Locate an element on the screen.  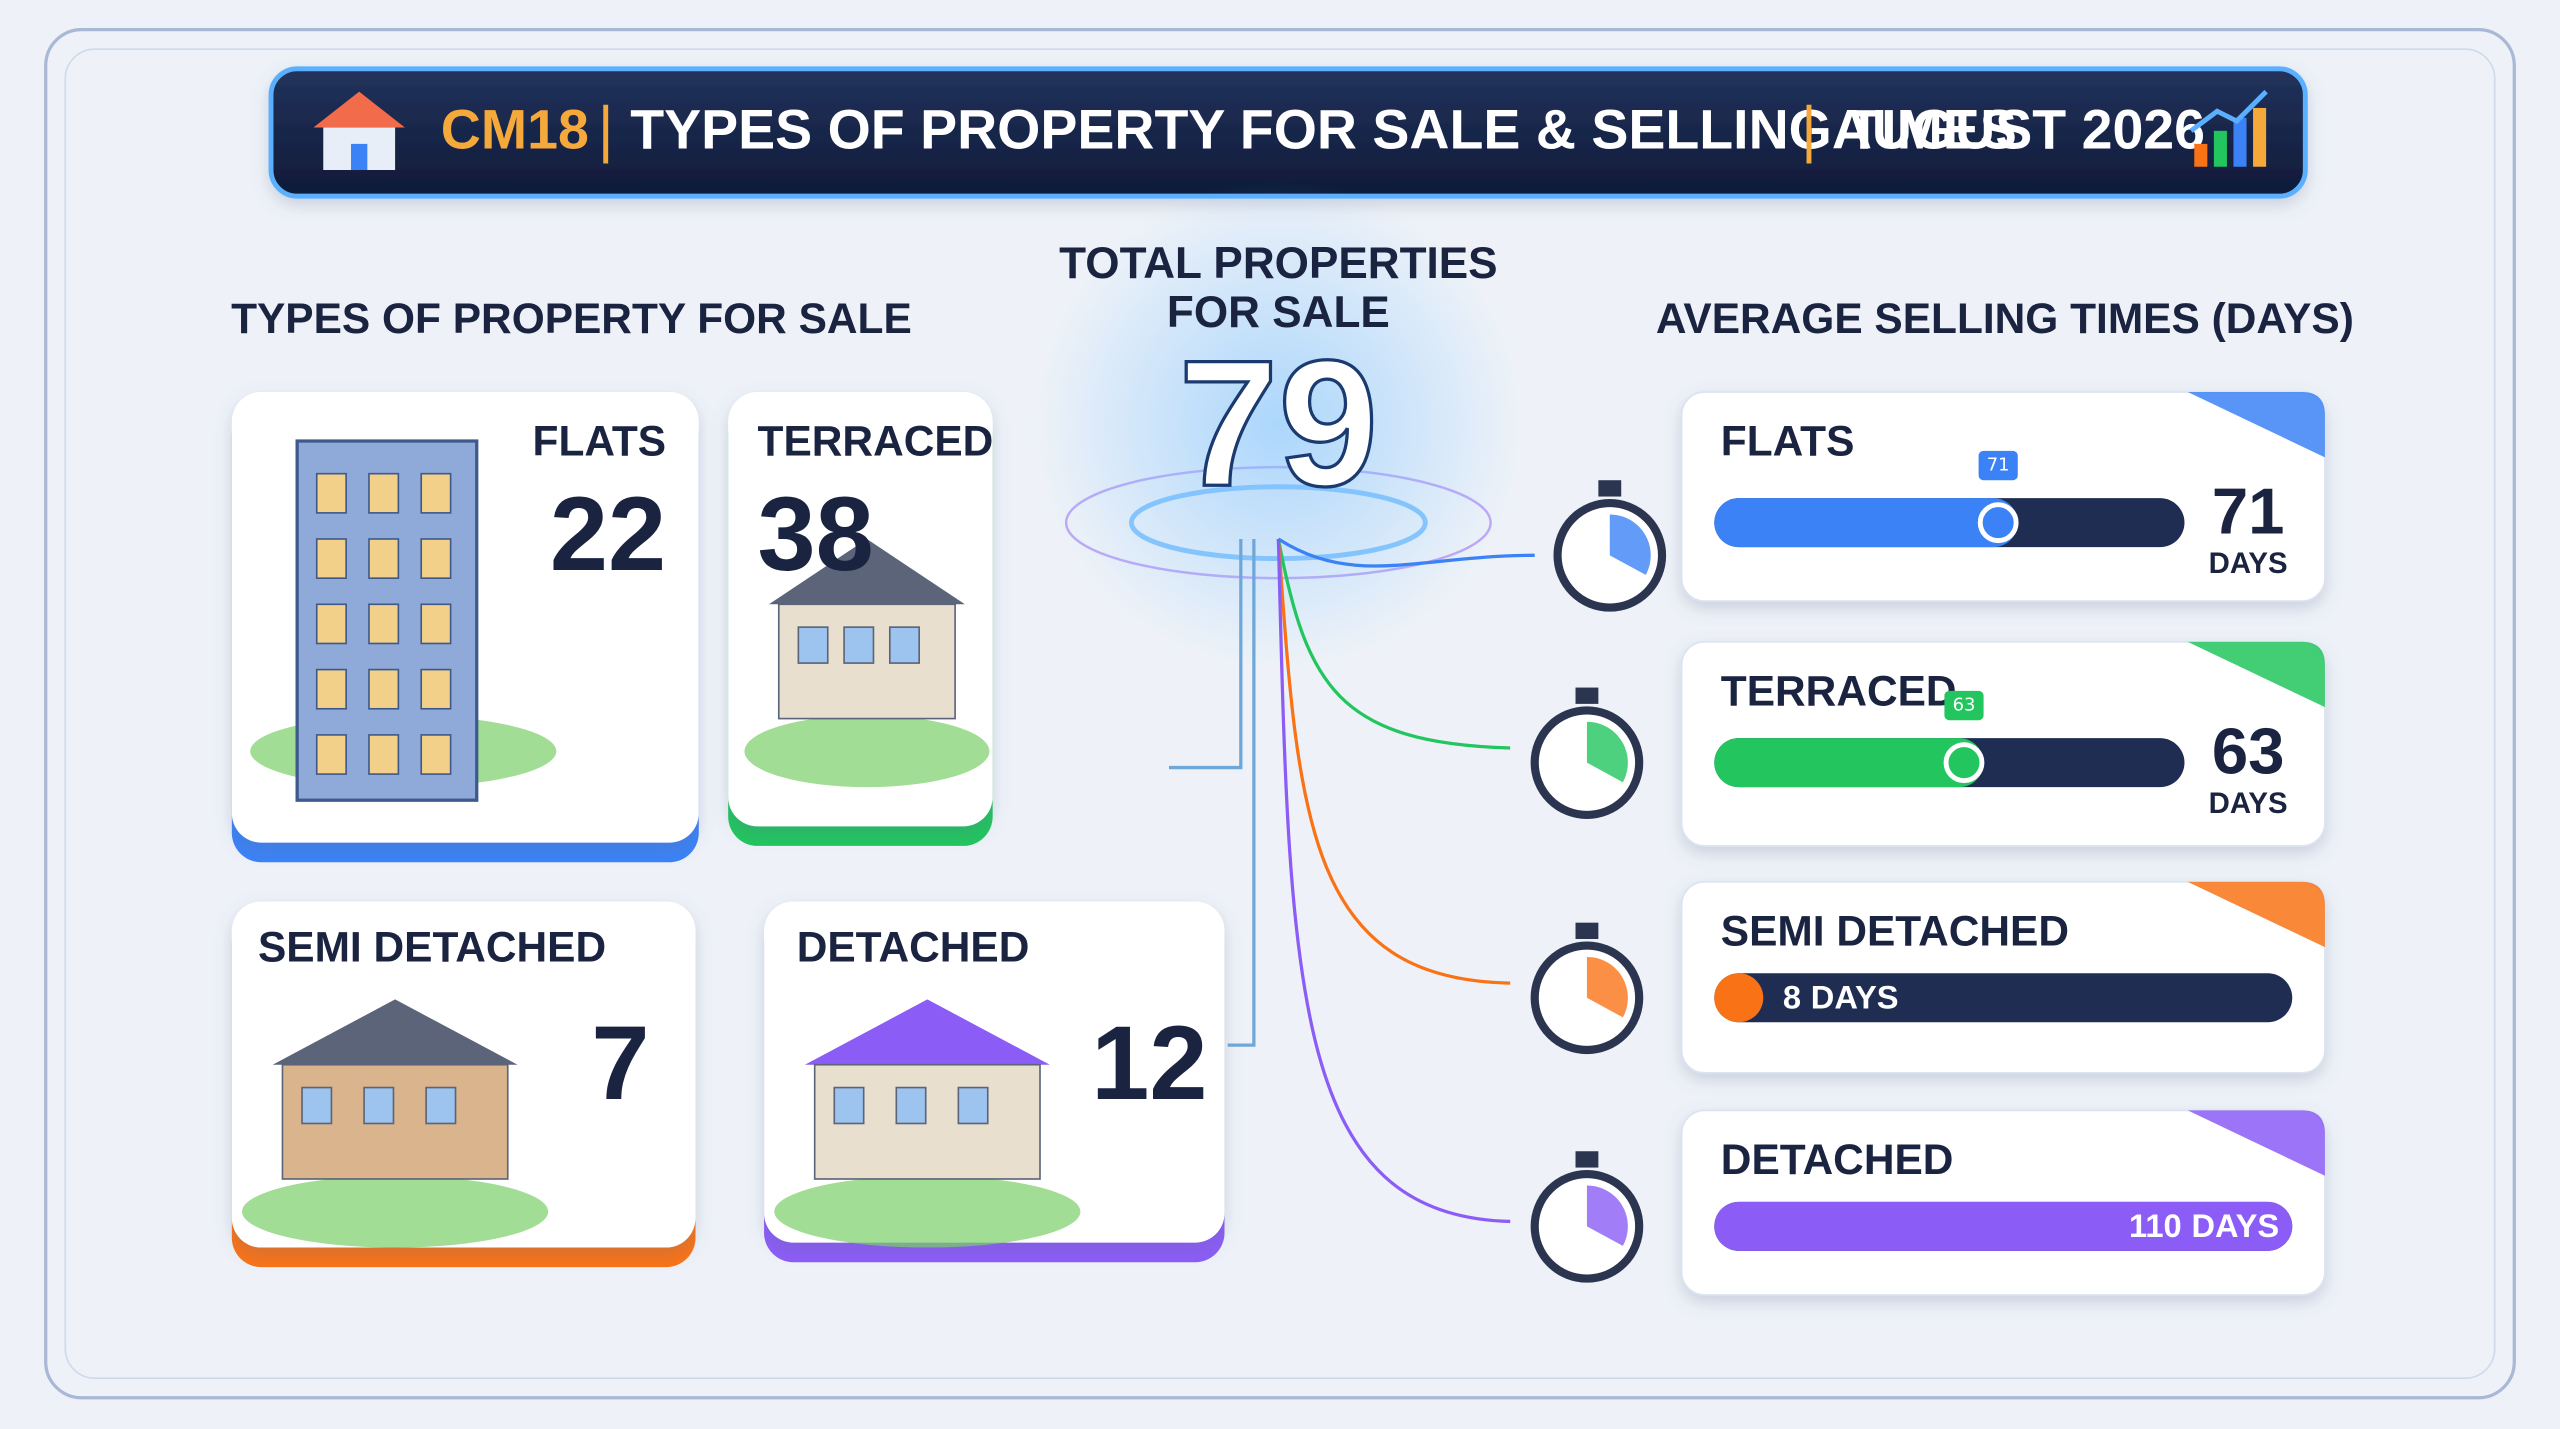
total-count: 79 is located at coordinates (1278, 423).